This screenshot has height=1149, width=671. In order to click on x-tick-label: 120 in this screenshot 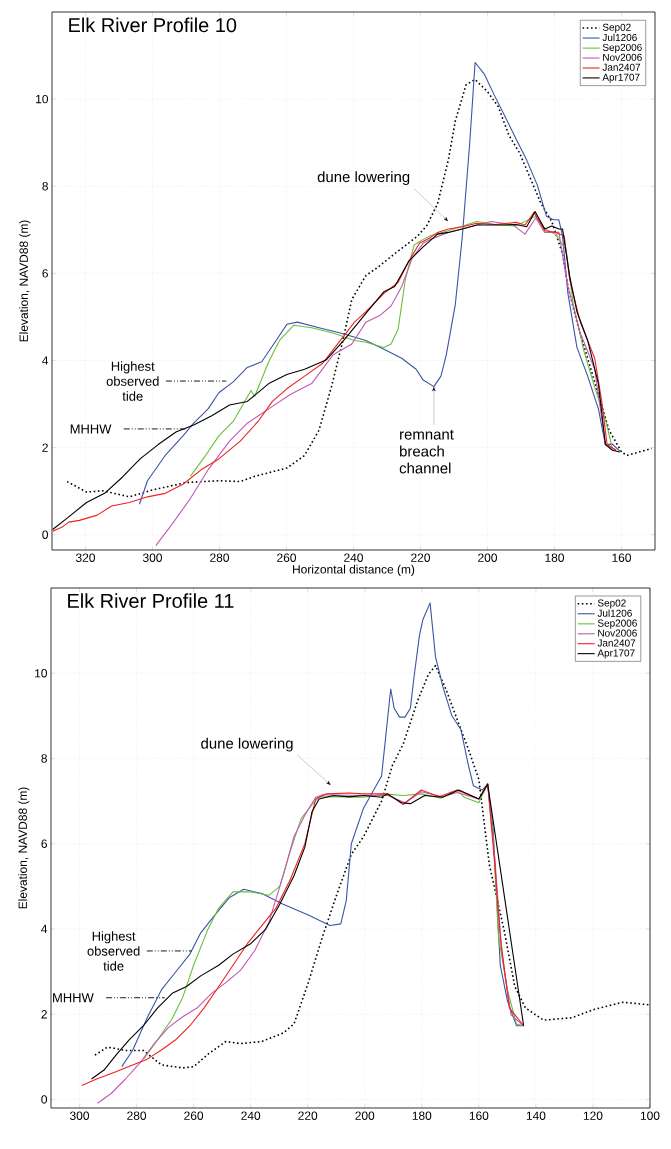, I will do `click(593, 1115)`.